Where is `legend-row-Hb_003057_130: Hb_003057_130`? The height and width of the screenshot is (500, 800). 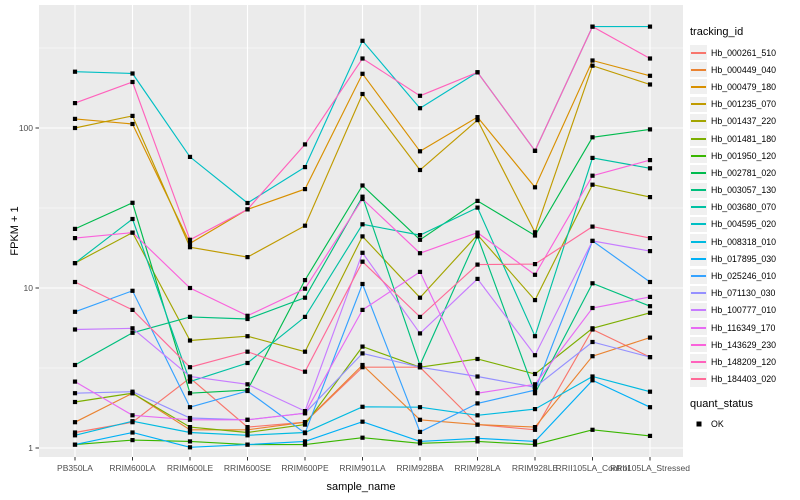
legend-row-Hb_003057_130: Hb_003057_130 is located at coordinates (744, 190).